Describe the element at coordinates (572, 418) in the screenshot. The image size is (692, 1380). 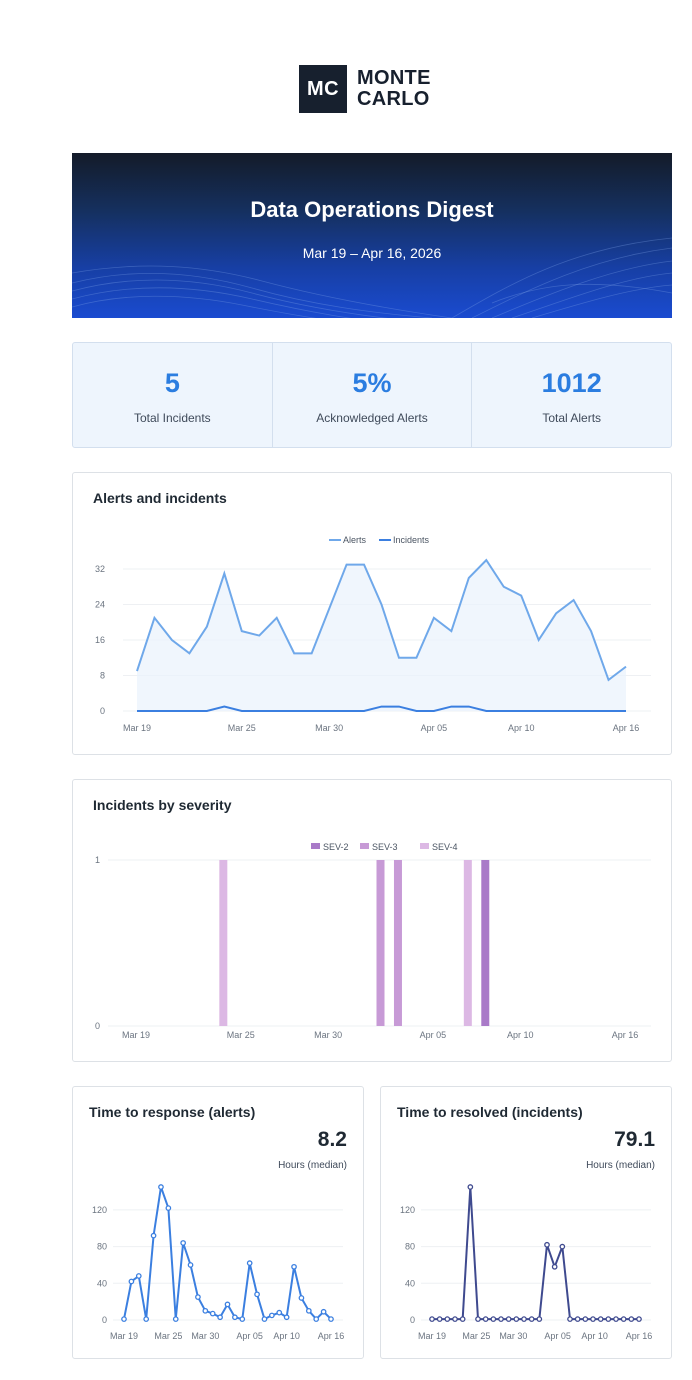
I see `stat-label: Total Alerts` at that location.